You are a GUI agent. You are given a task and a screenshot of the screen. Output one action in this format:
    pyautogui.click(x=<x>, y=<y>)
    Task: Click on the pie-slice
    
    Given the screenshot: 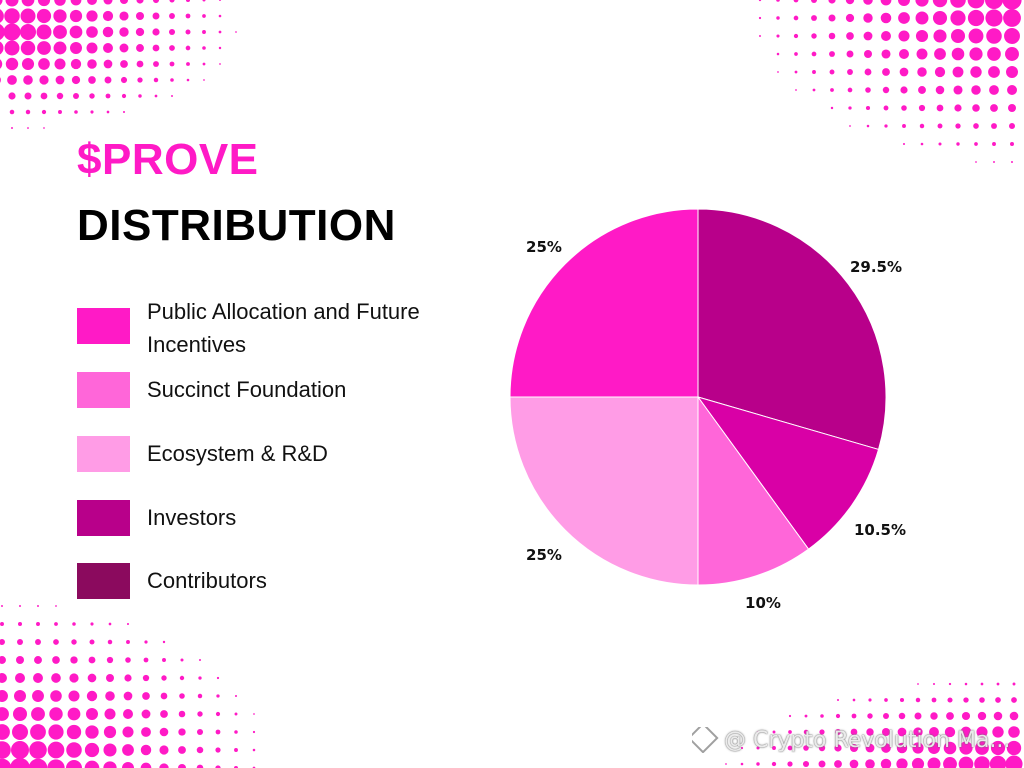 What is the action you would take?
    pyautogui.click(x=792, y=329)
    